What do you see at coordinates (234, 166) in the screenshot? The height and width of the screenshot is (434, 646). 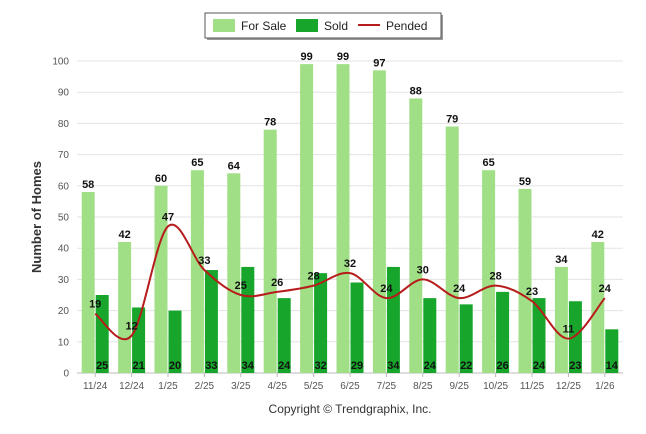 I see `for-sale-value-label: 64` at bounding box center [234, 166].